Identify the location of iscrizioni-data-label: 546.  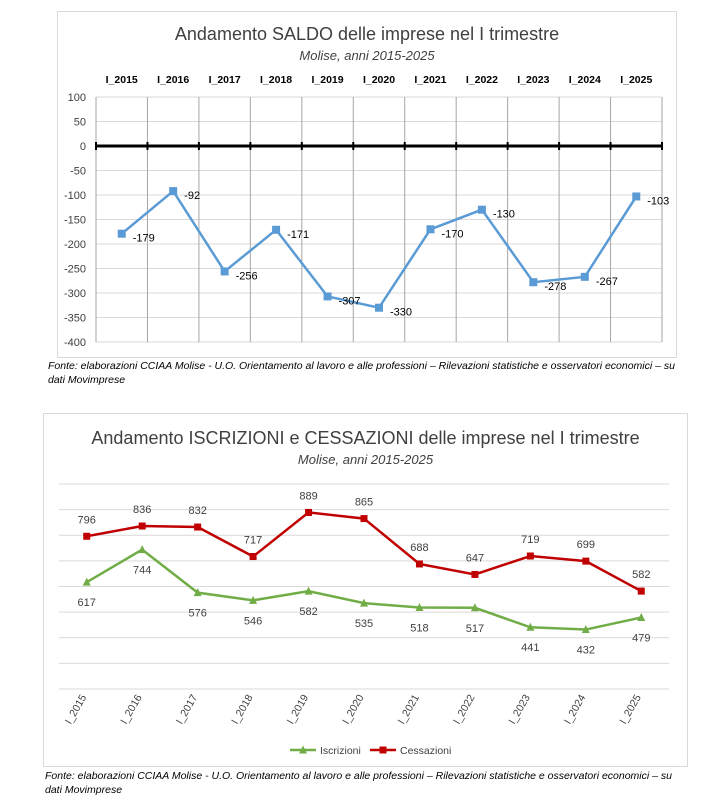
(253, 621).